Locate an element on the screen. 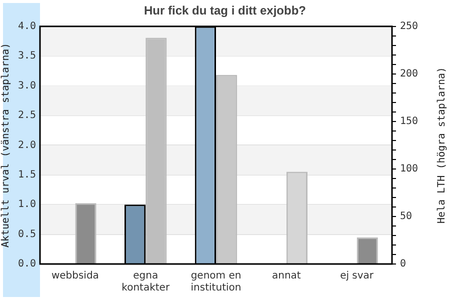 The height and width of the screenshot is (300, 450). y2-axis-title: Hela LTH (högra staplarna) is located at coordinates (442, 145).